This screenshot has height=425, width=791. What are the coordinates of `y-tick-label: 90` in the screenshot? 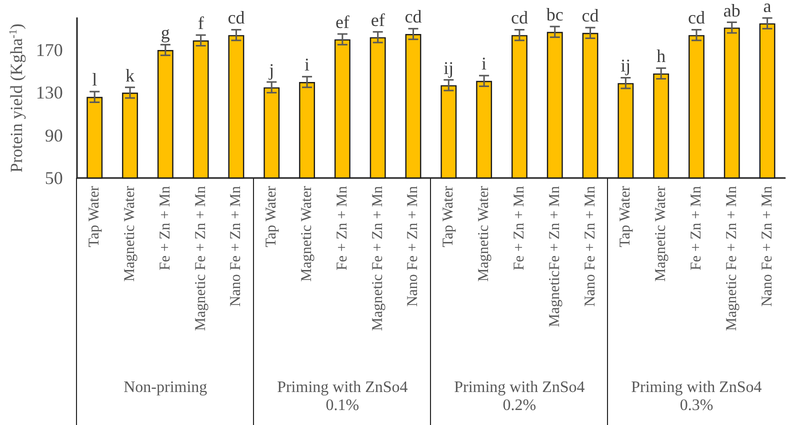 It's located at (53, 135).